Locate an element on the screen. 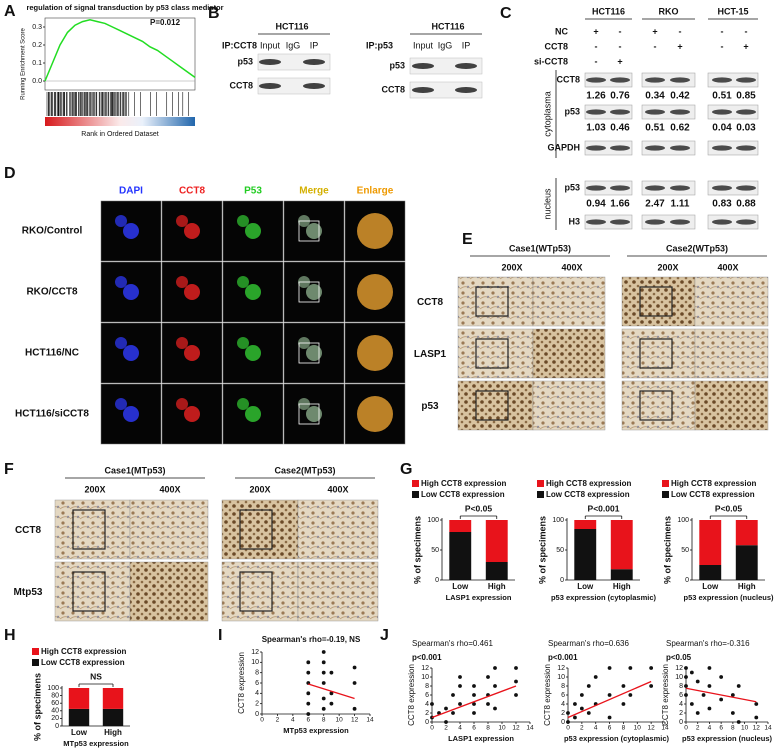  y-tick-label: 0 is located at coordinates (681, 722).